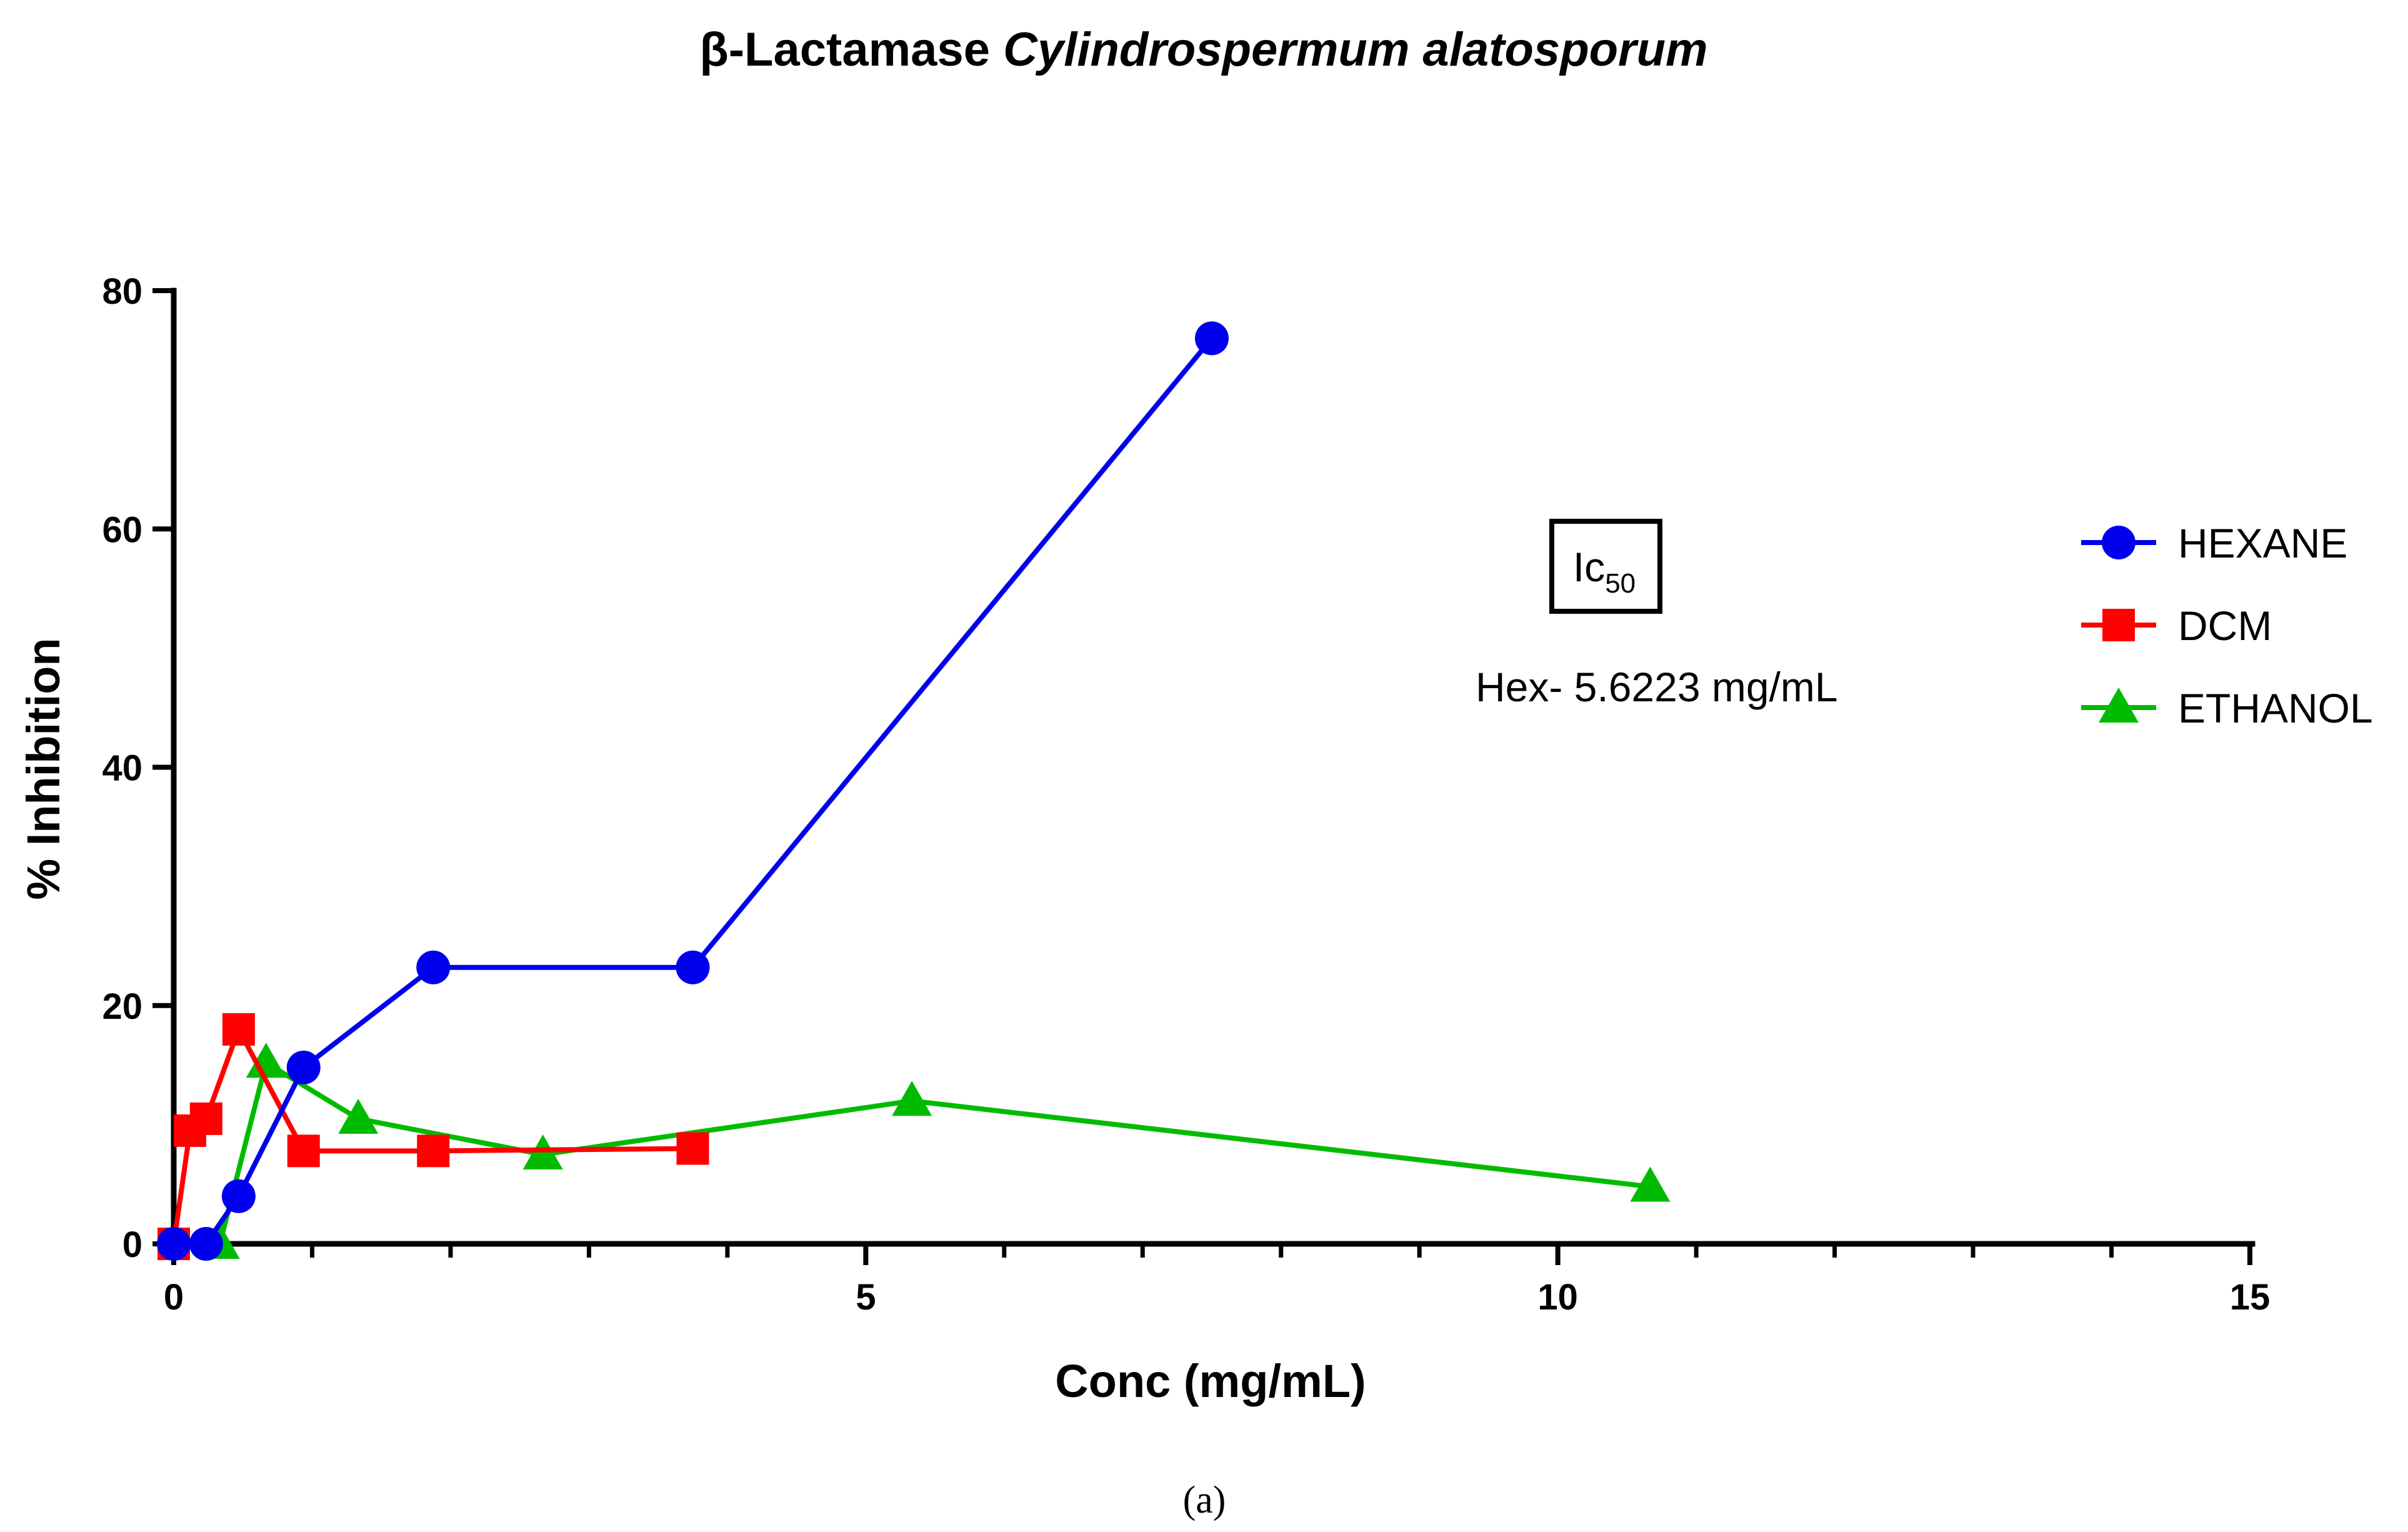 This screenshot has width=2408, height=1532. Describe the element at coordinates (43, 768) in the screenshot. I see `y-axis-label: % Inhibition` at that location.